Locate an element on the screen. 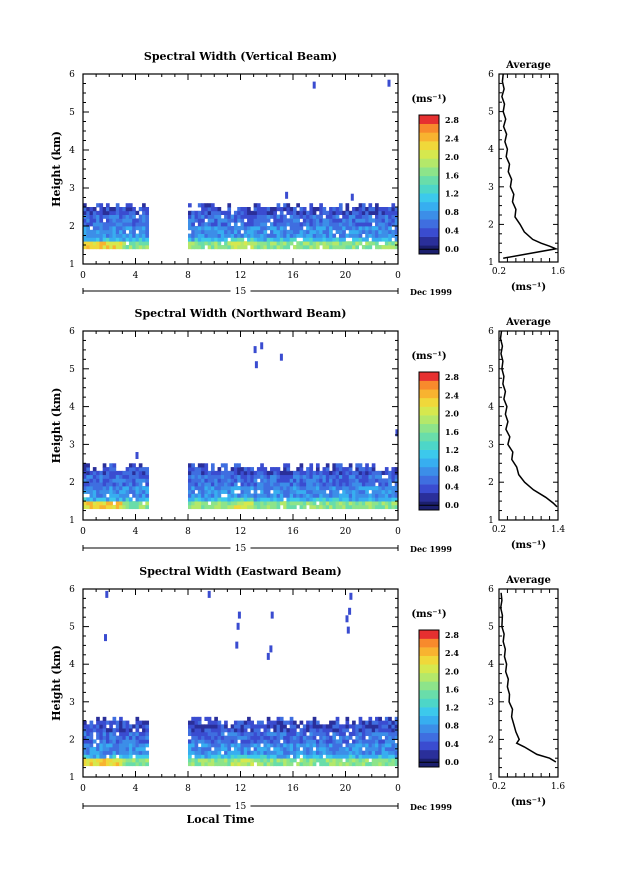  colorbar-label: 2.0 is located at coordinates (452, 671).